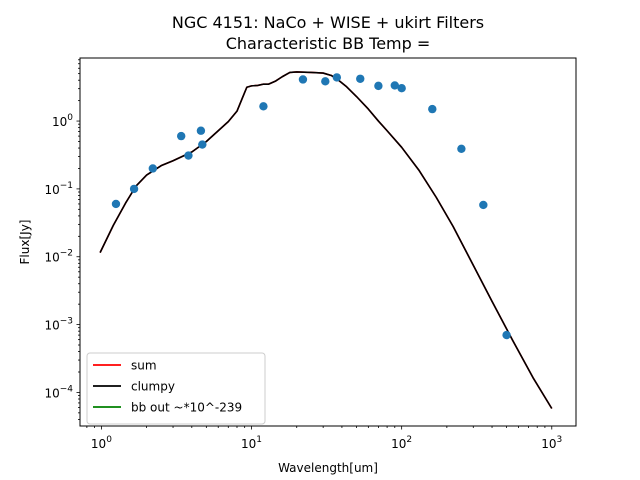  Describe the element at coordinates (101, 443) in the screenshot. I see `x-tick-label: 10⁰` at that location.